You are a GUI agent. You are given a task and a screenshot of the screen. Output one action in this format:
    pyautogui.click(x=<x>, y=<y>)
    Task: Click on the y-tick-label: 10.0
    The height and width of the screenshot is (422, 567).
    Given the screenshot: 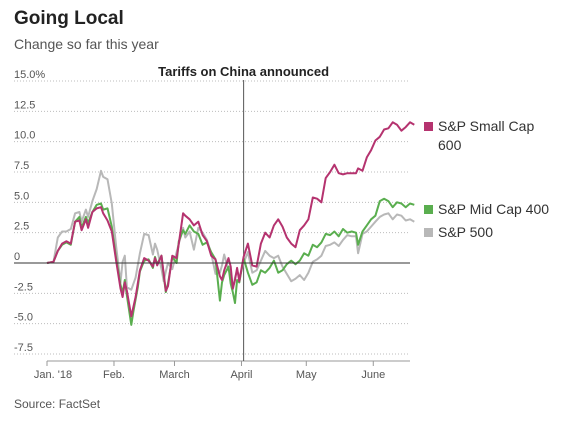 What is the action you would take?
    pyautogui.click(x=24, y=136)
    